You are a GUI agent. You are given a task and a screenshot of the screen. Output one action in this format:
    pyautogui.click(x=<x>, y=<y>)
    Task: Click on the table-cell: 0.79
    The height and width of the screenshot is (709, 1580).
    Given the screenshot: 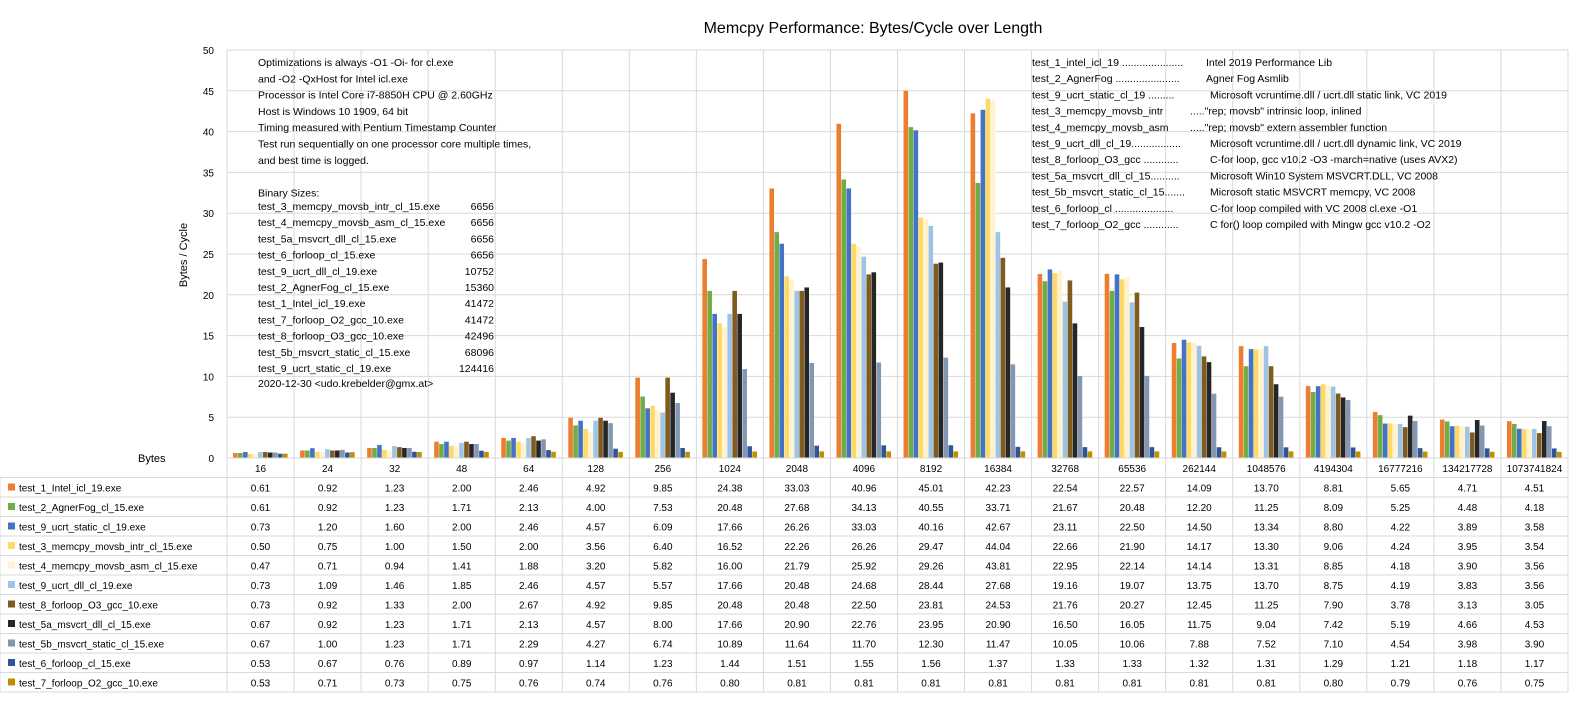 What is the action you would take?
    pyautogui.click(x=1401, y=684)
    